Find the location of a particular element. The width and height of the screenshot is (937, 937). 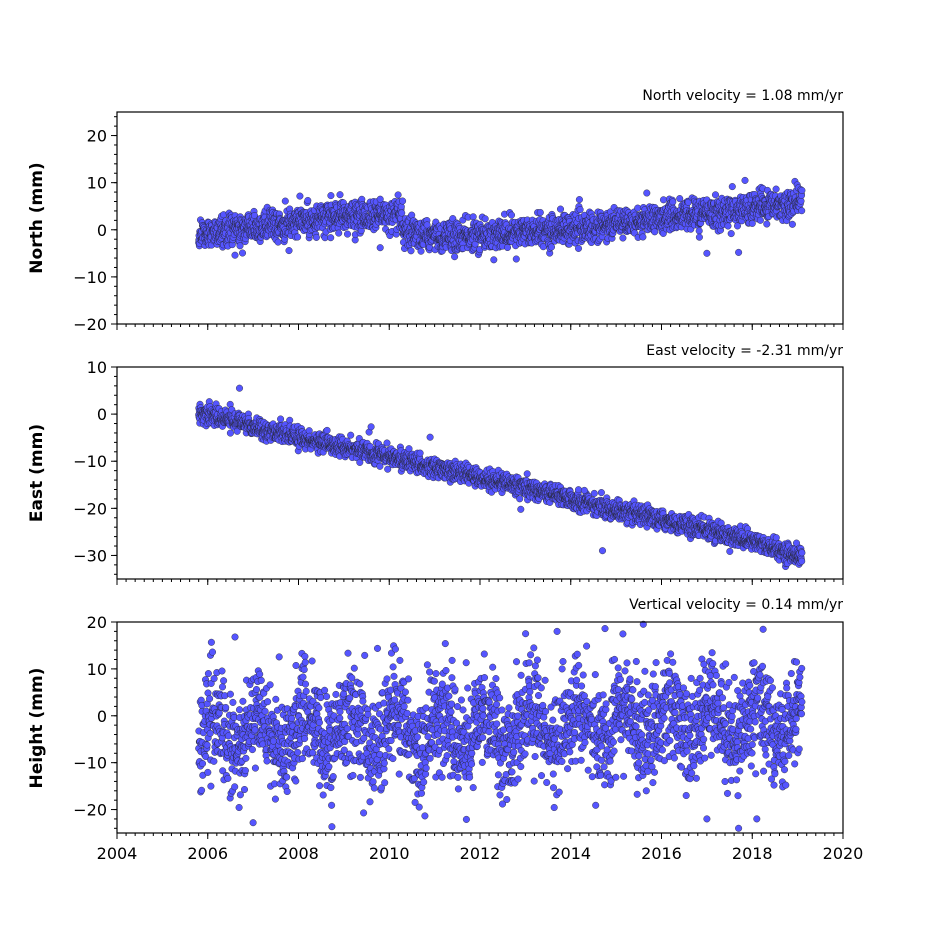

north-points is located at coordinates (500, 220).